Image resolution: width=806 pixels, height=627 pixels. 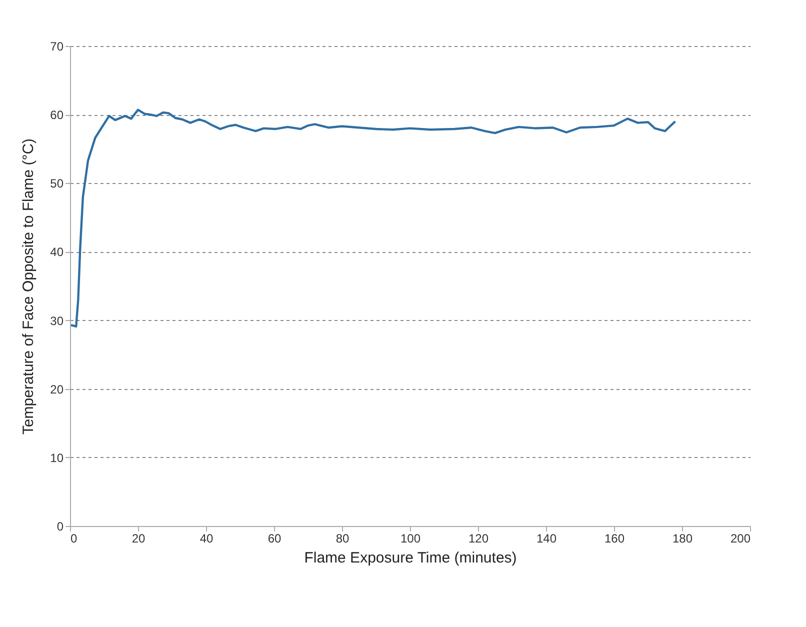 What do you see at coordinates (207, 539) in the screenshot?
I see `x-tick-label: 40` at bounding box center [207, 539].